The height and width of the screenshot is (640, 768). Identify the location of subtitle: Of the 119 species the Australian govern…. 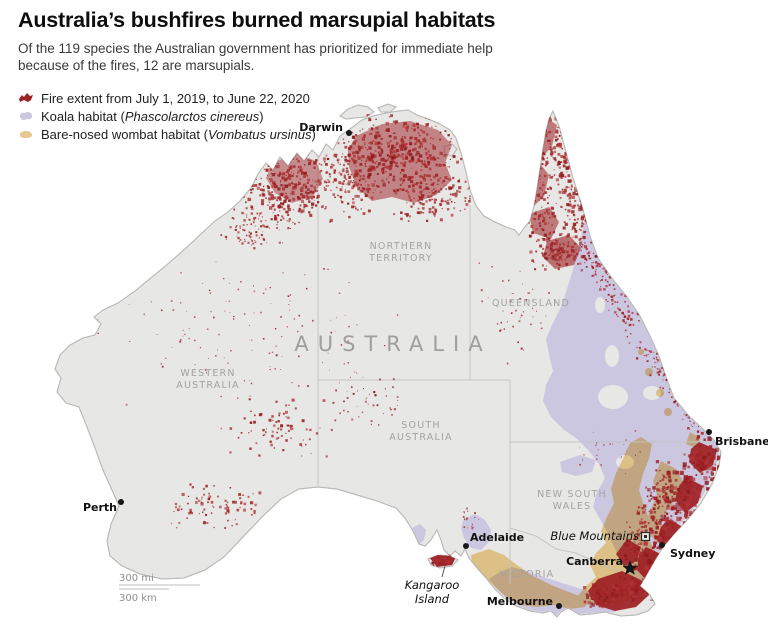
(256, 57).